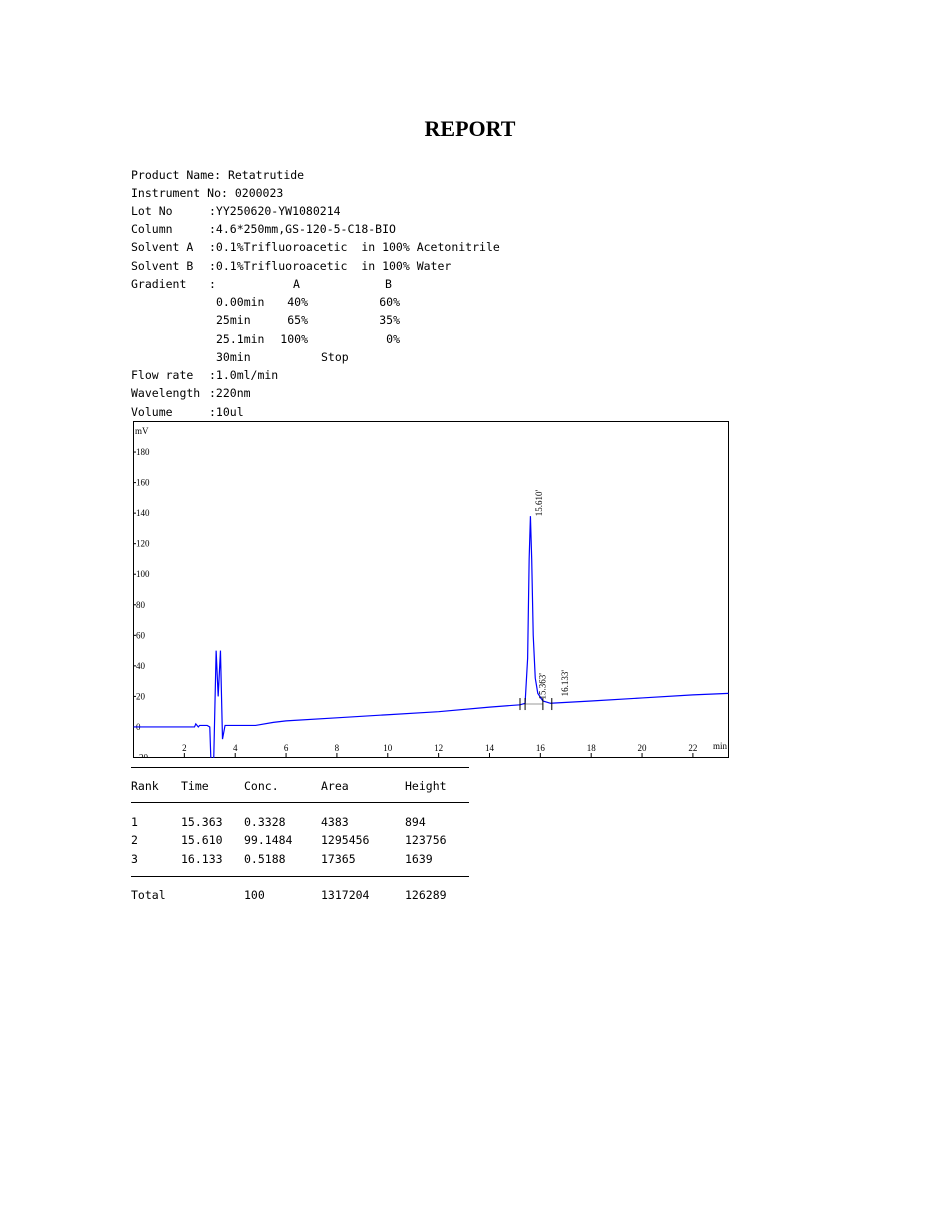 This screenshot has height=1220, width=940. What do you see at coordinates (141, 605) in the screenshot?
I see `y-tick-label: 80` at bounding box center [141, 605].